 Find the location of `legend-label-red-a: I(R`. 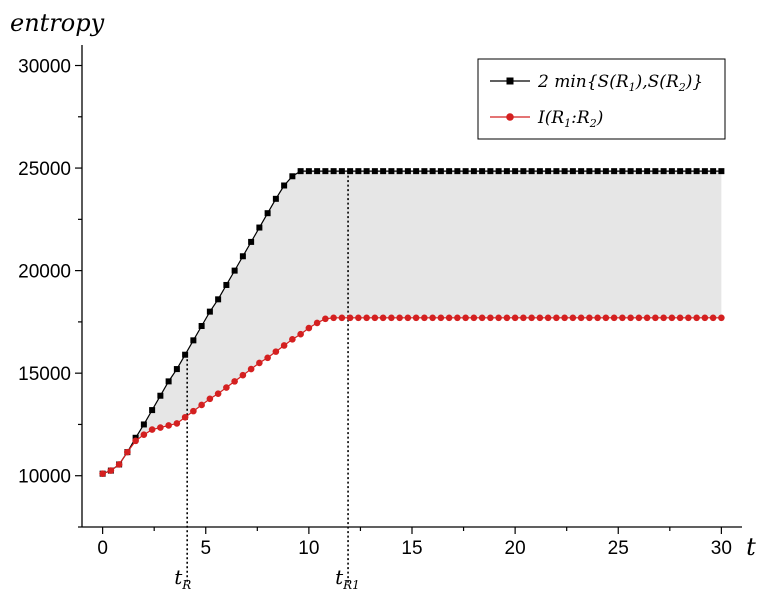

legend-label-red-a: I(R is located at coordinates (550, 118).